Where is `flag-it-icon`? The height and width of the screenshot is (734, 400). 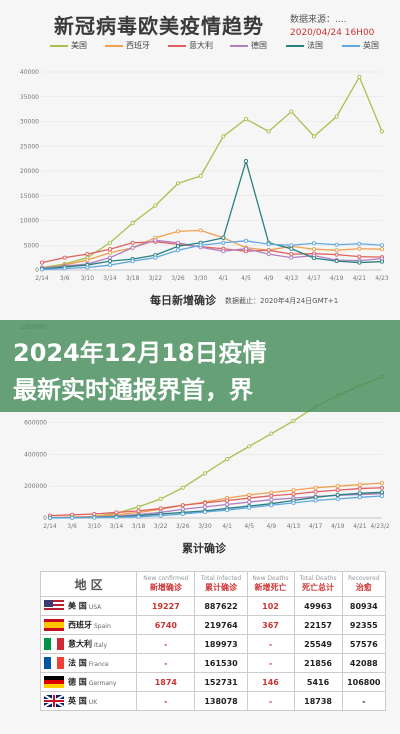
flag-it-icon is located at coordinates (54, 644).